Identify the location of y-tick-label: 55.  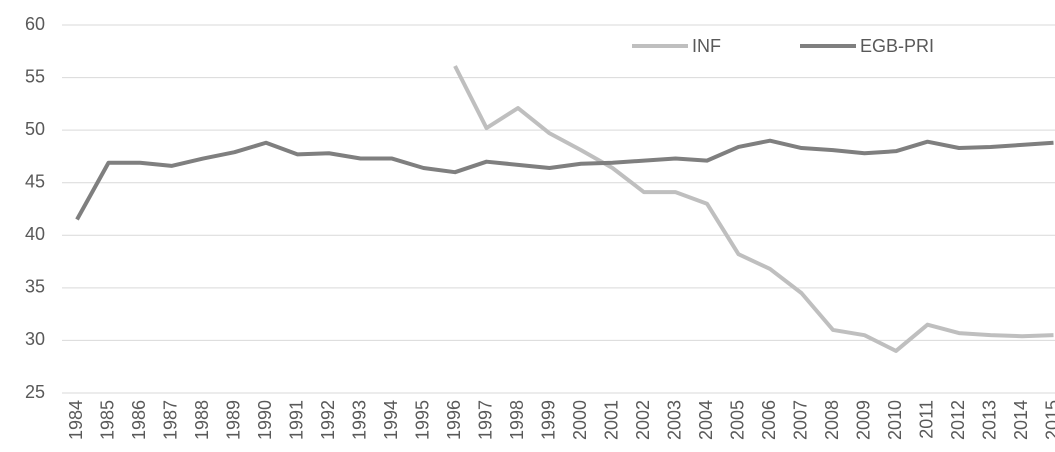
(35, 76).